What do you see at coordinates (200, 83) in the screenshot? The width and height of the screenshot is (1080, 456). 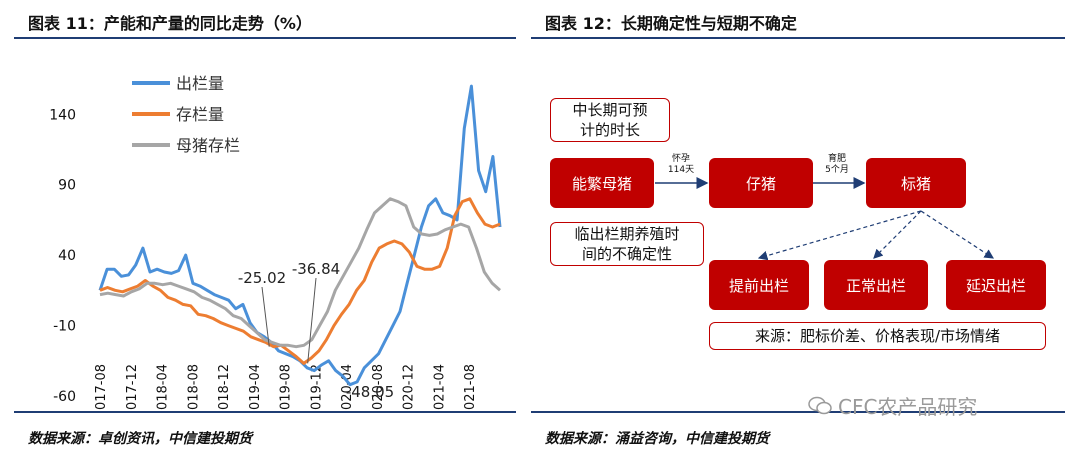 I see `legend-label: 出栏量` at bounding box center [200, 83].